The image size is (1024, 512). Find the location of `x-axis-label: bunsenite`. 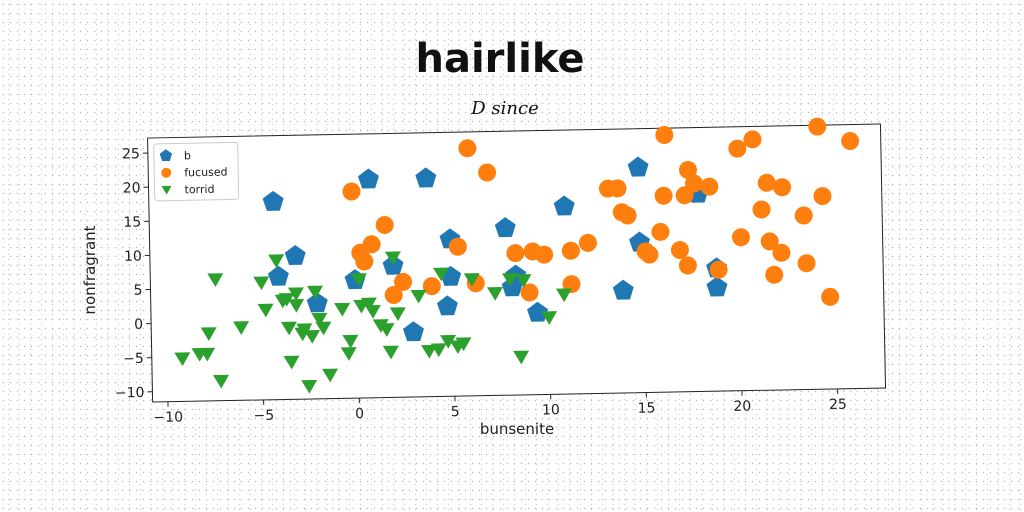

x-axis-label: bunsenite is located at coordinates (517, 429).